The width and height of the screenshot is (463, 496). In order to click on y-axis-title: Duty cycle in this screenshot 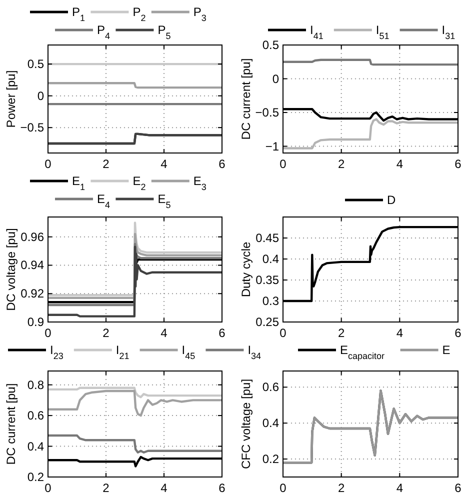, I will do `click(246, 270)`.